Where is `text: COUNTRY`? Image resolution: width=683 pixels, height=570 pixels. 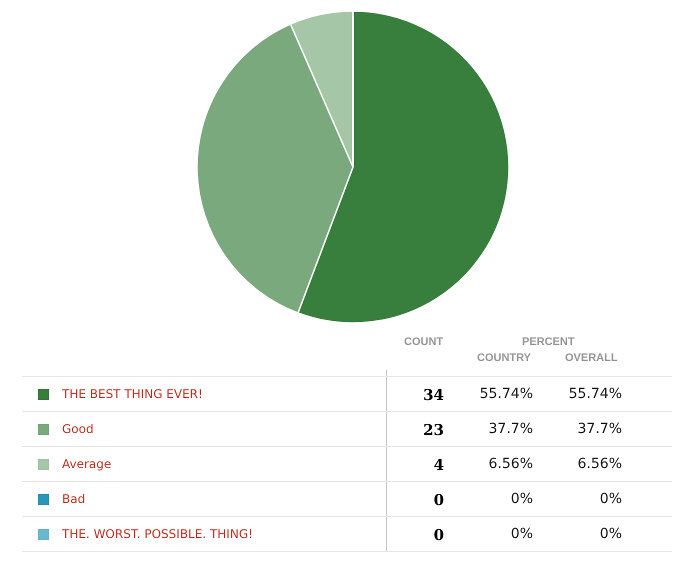
text: COUNTRY is located at coordinates (504, 358).